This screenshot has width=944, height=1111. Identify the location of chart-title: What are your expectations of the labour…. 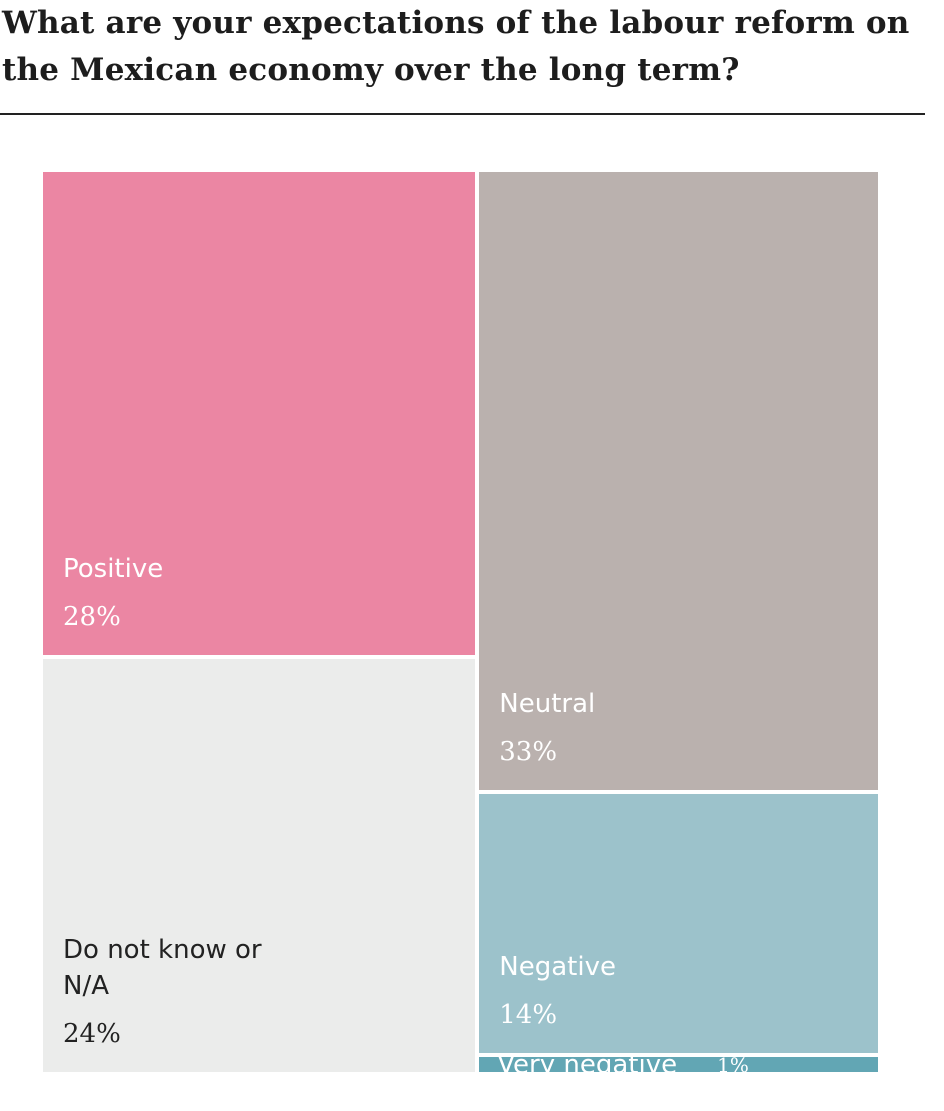
(456, 46).